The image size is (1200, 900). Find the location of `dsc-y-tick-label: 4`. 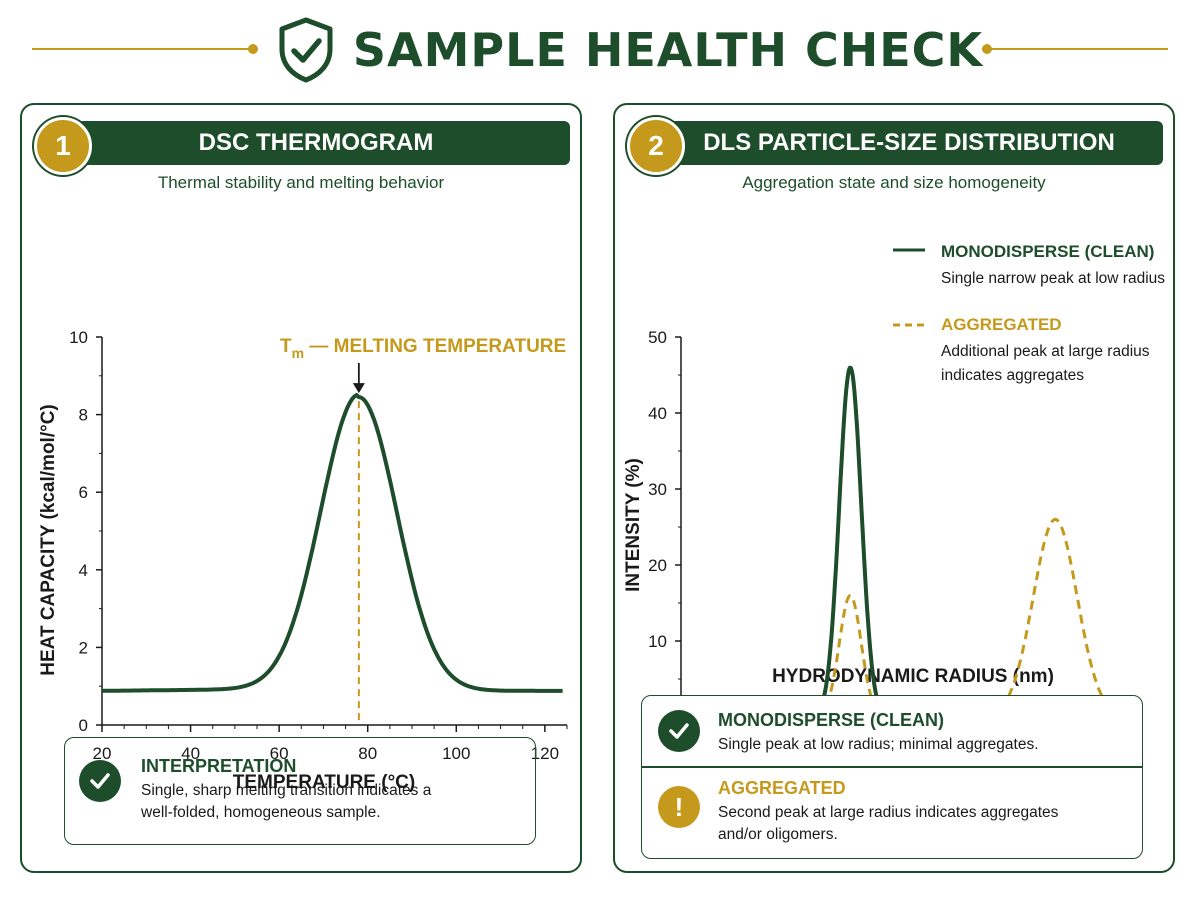

dsc-y-tick-label: 4 is located at coordinates (83, 570).